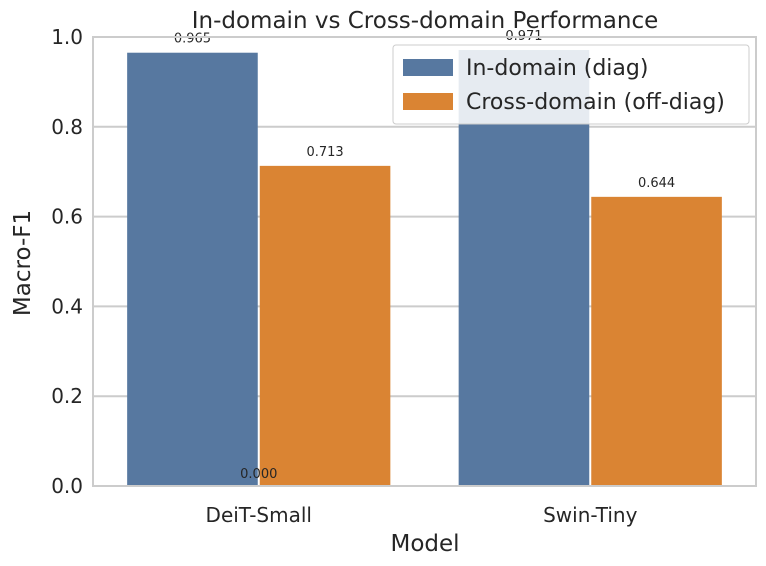  What do you see at coordinates (428, 67) in the screenshot?
I see `legend-swatch-in-domain` at bounding box center [428, 67].